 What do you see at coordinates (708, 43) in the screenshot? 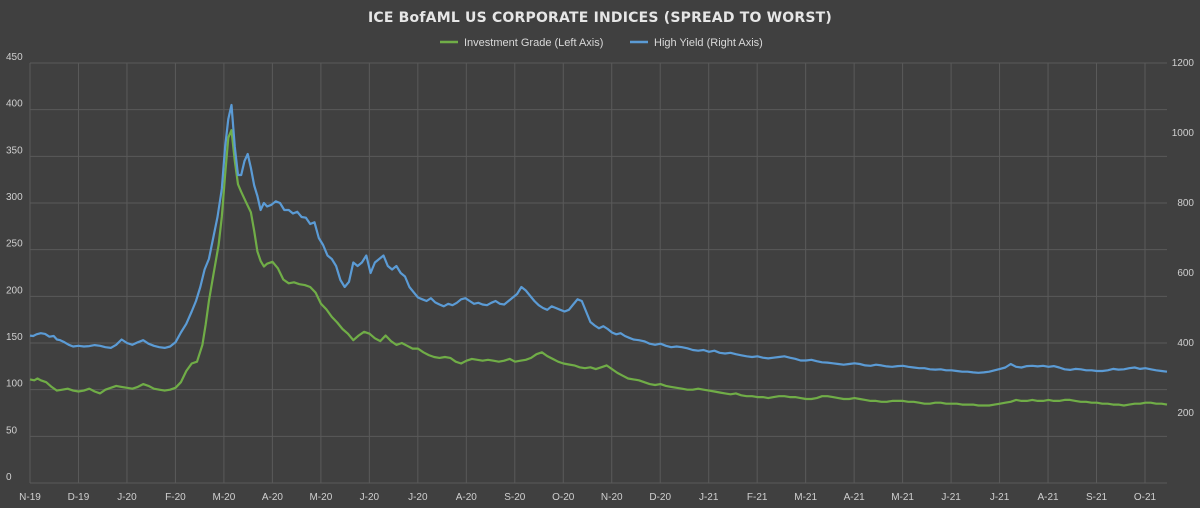
I see `legend-label-high-yield: High Yield (Right Axis)` at bounding box center [708, 43].